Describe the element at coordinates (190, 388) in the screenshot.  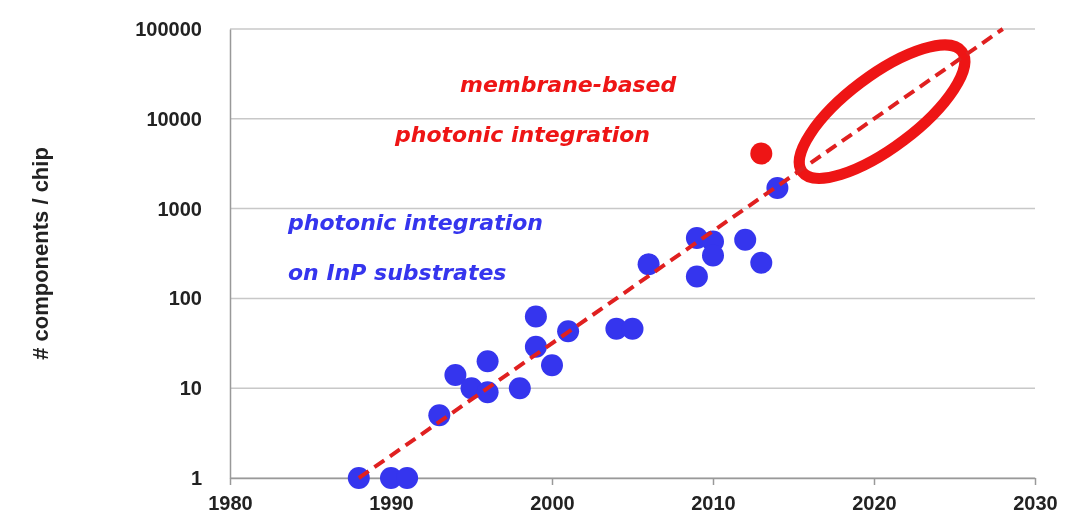
I see `y-tick-label: 10` at that location.